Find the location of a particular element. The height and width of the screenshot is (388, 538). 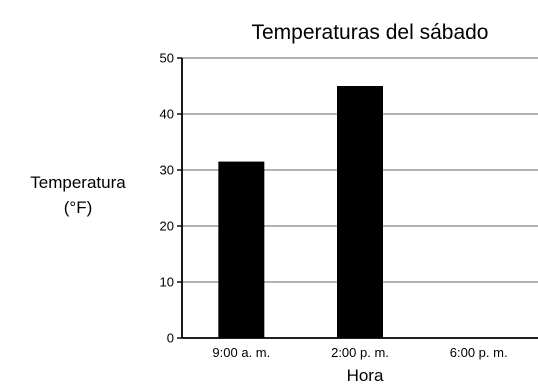

x-tick-label: 6:00 p. m. is located at coordinates (479, 352).